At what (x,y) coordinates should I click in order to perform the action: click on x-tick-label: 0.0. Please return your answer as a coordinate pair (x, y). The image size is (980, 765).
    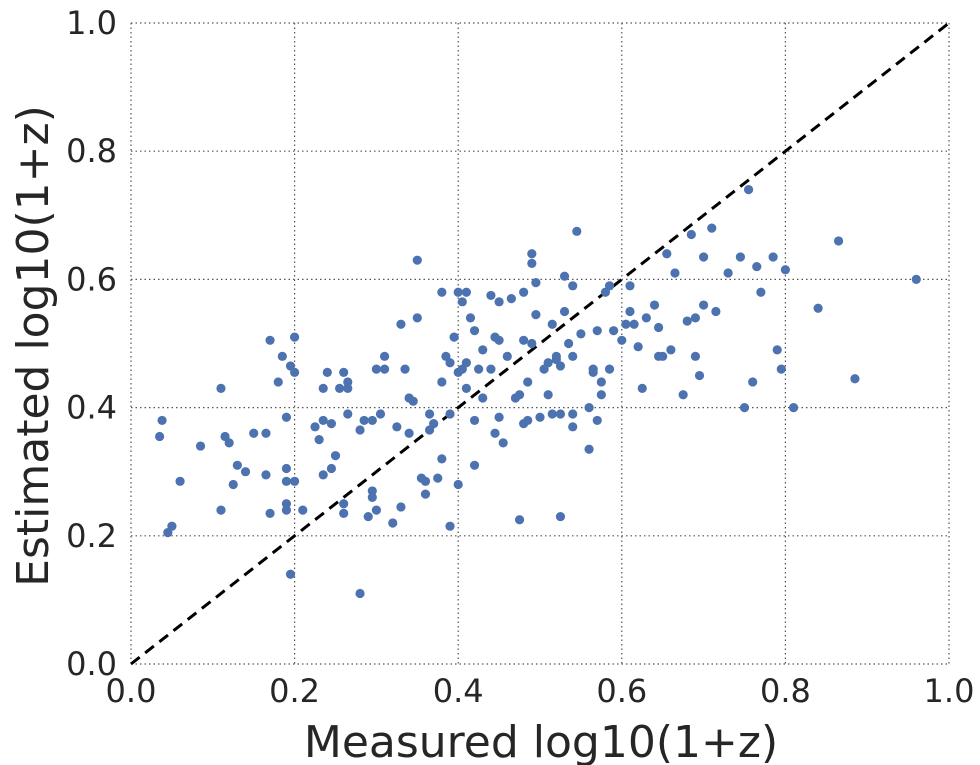
    Looking at the image, I should click on (131, 691).